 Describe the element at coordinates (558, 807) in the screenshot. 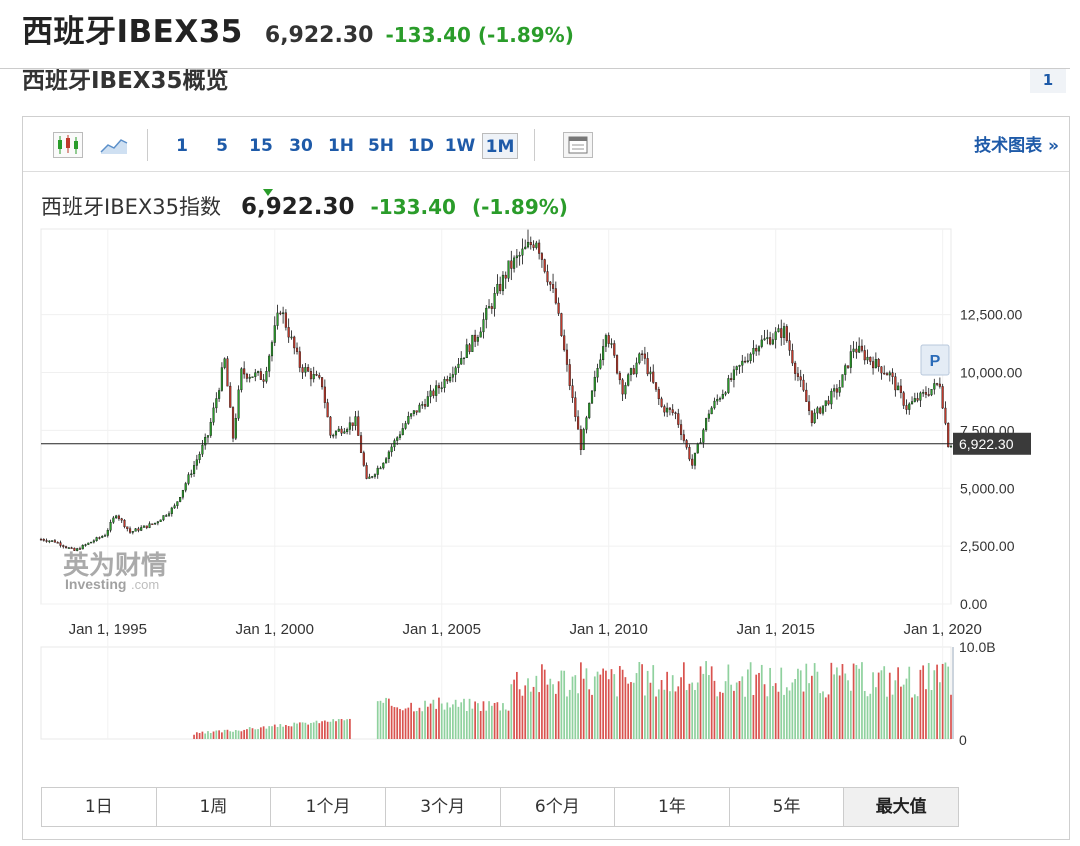

I see `range-6m: 6个月` at that location.